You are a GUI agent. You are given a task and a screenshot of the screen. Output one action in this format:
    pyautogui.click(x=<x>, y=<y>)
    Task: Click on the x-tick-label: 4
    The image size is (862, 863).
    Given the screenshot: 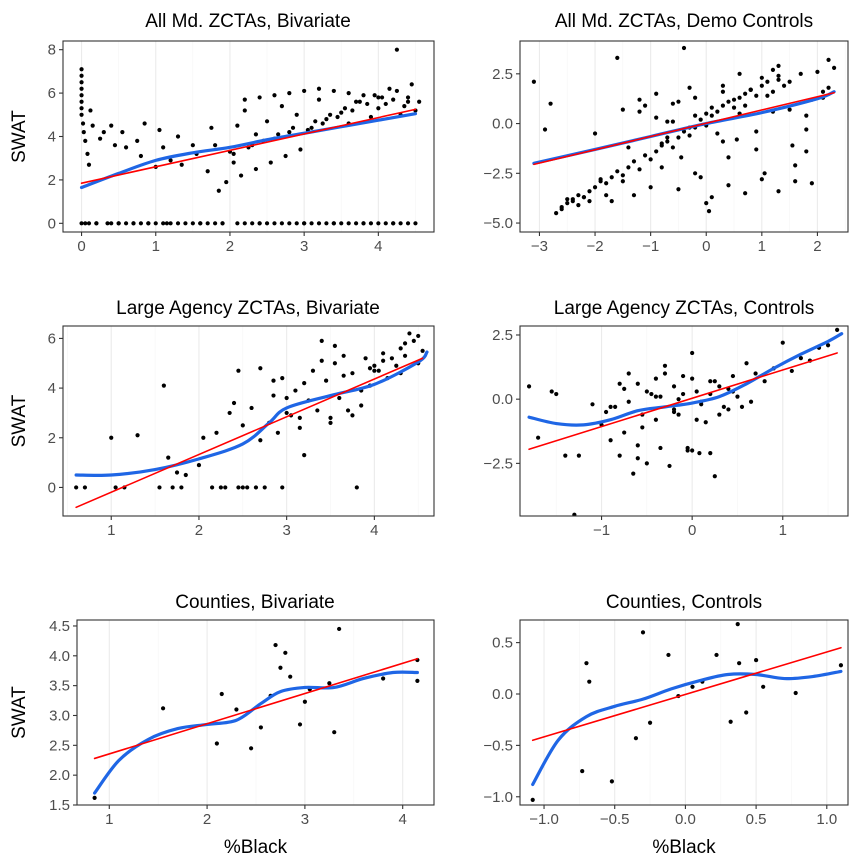 What is the action you would take?
    pyautogui.click(x=378, y=246)
    